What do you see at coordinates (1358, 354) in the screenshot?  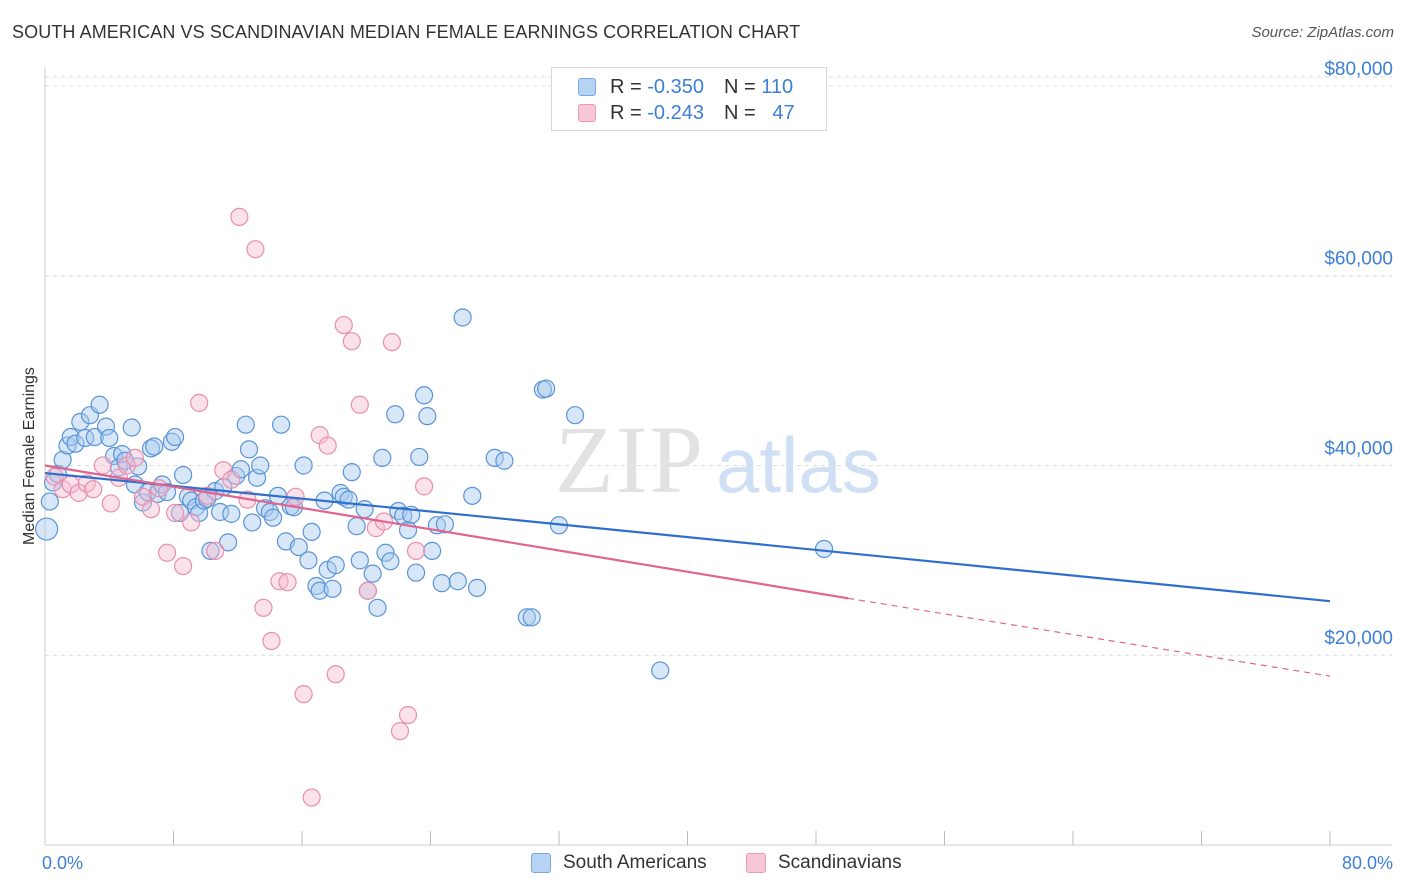 I see `y-axis-tick-labels: $20,000 $40,000 $60,000 $80,000` at bounding box center [1358, 354].